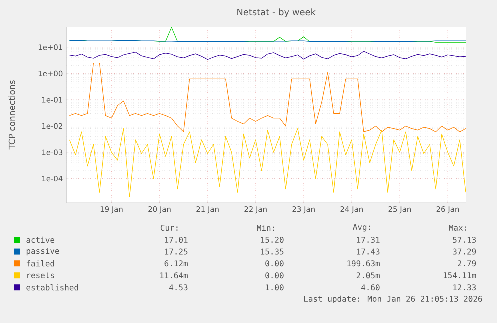 This screenshot has height=323, width=497. What do you see at coordinates (267, 55) in the screenshot?
I see `line-series` at bounding box center [267, 55].